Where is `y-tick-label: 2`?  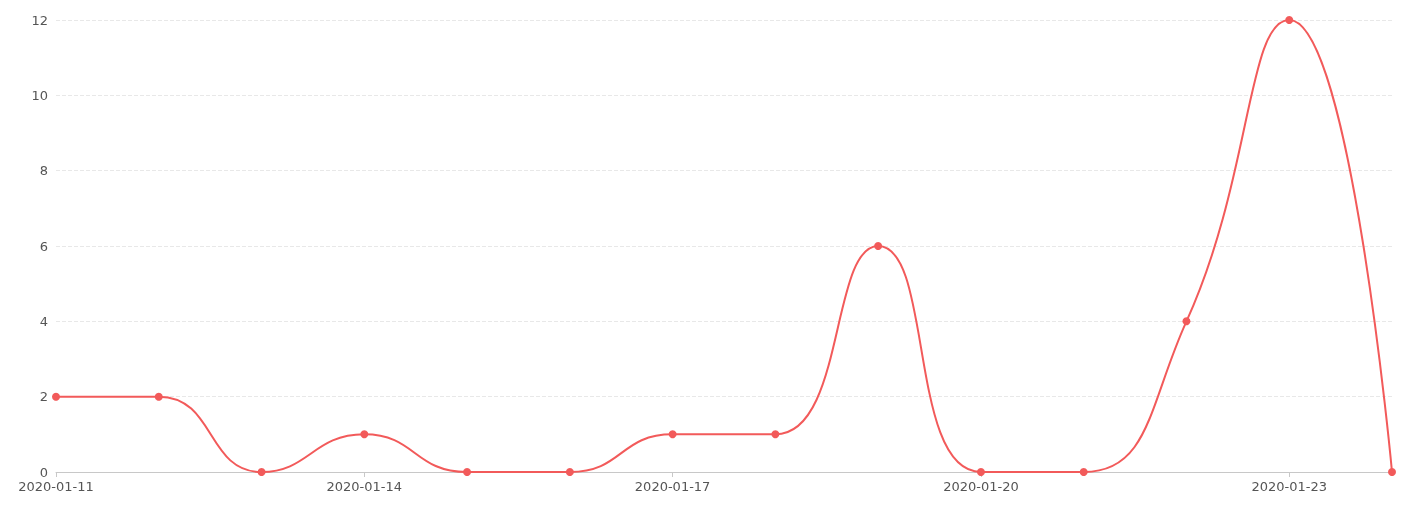
y-tick-label: 2 is located at coordinates (43, 397).